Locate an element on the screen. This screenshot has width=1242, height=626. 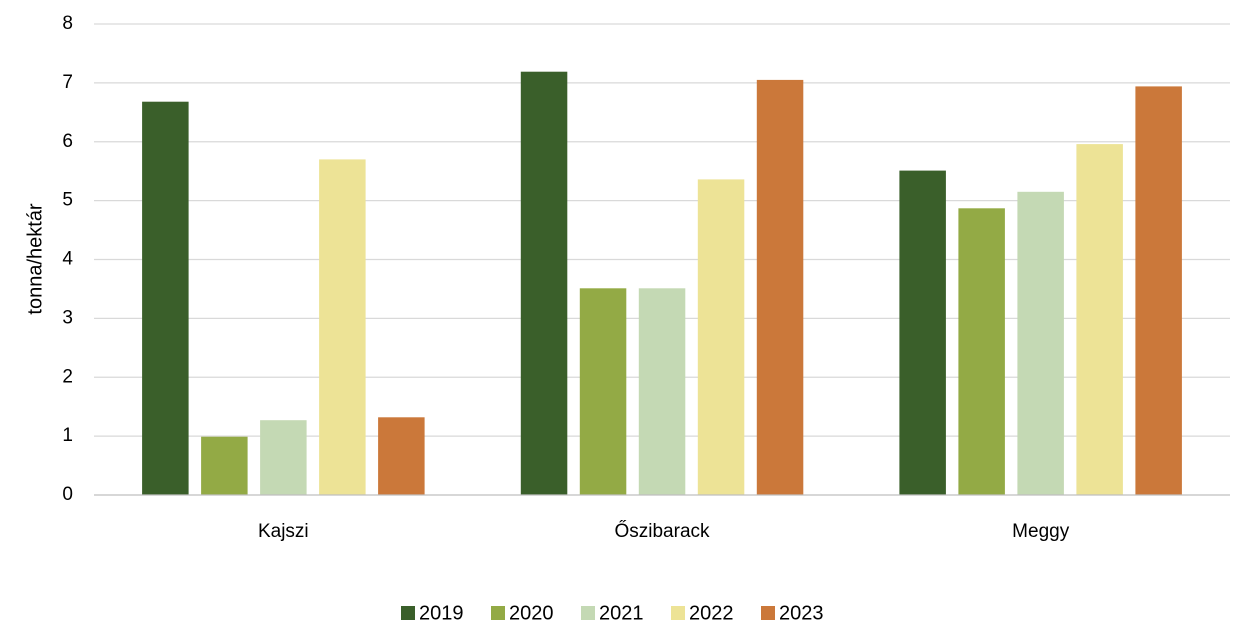
y-tick-label: 6 is located at coordinates (67, 141).